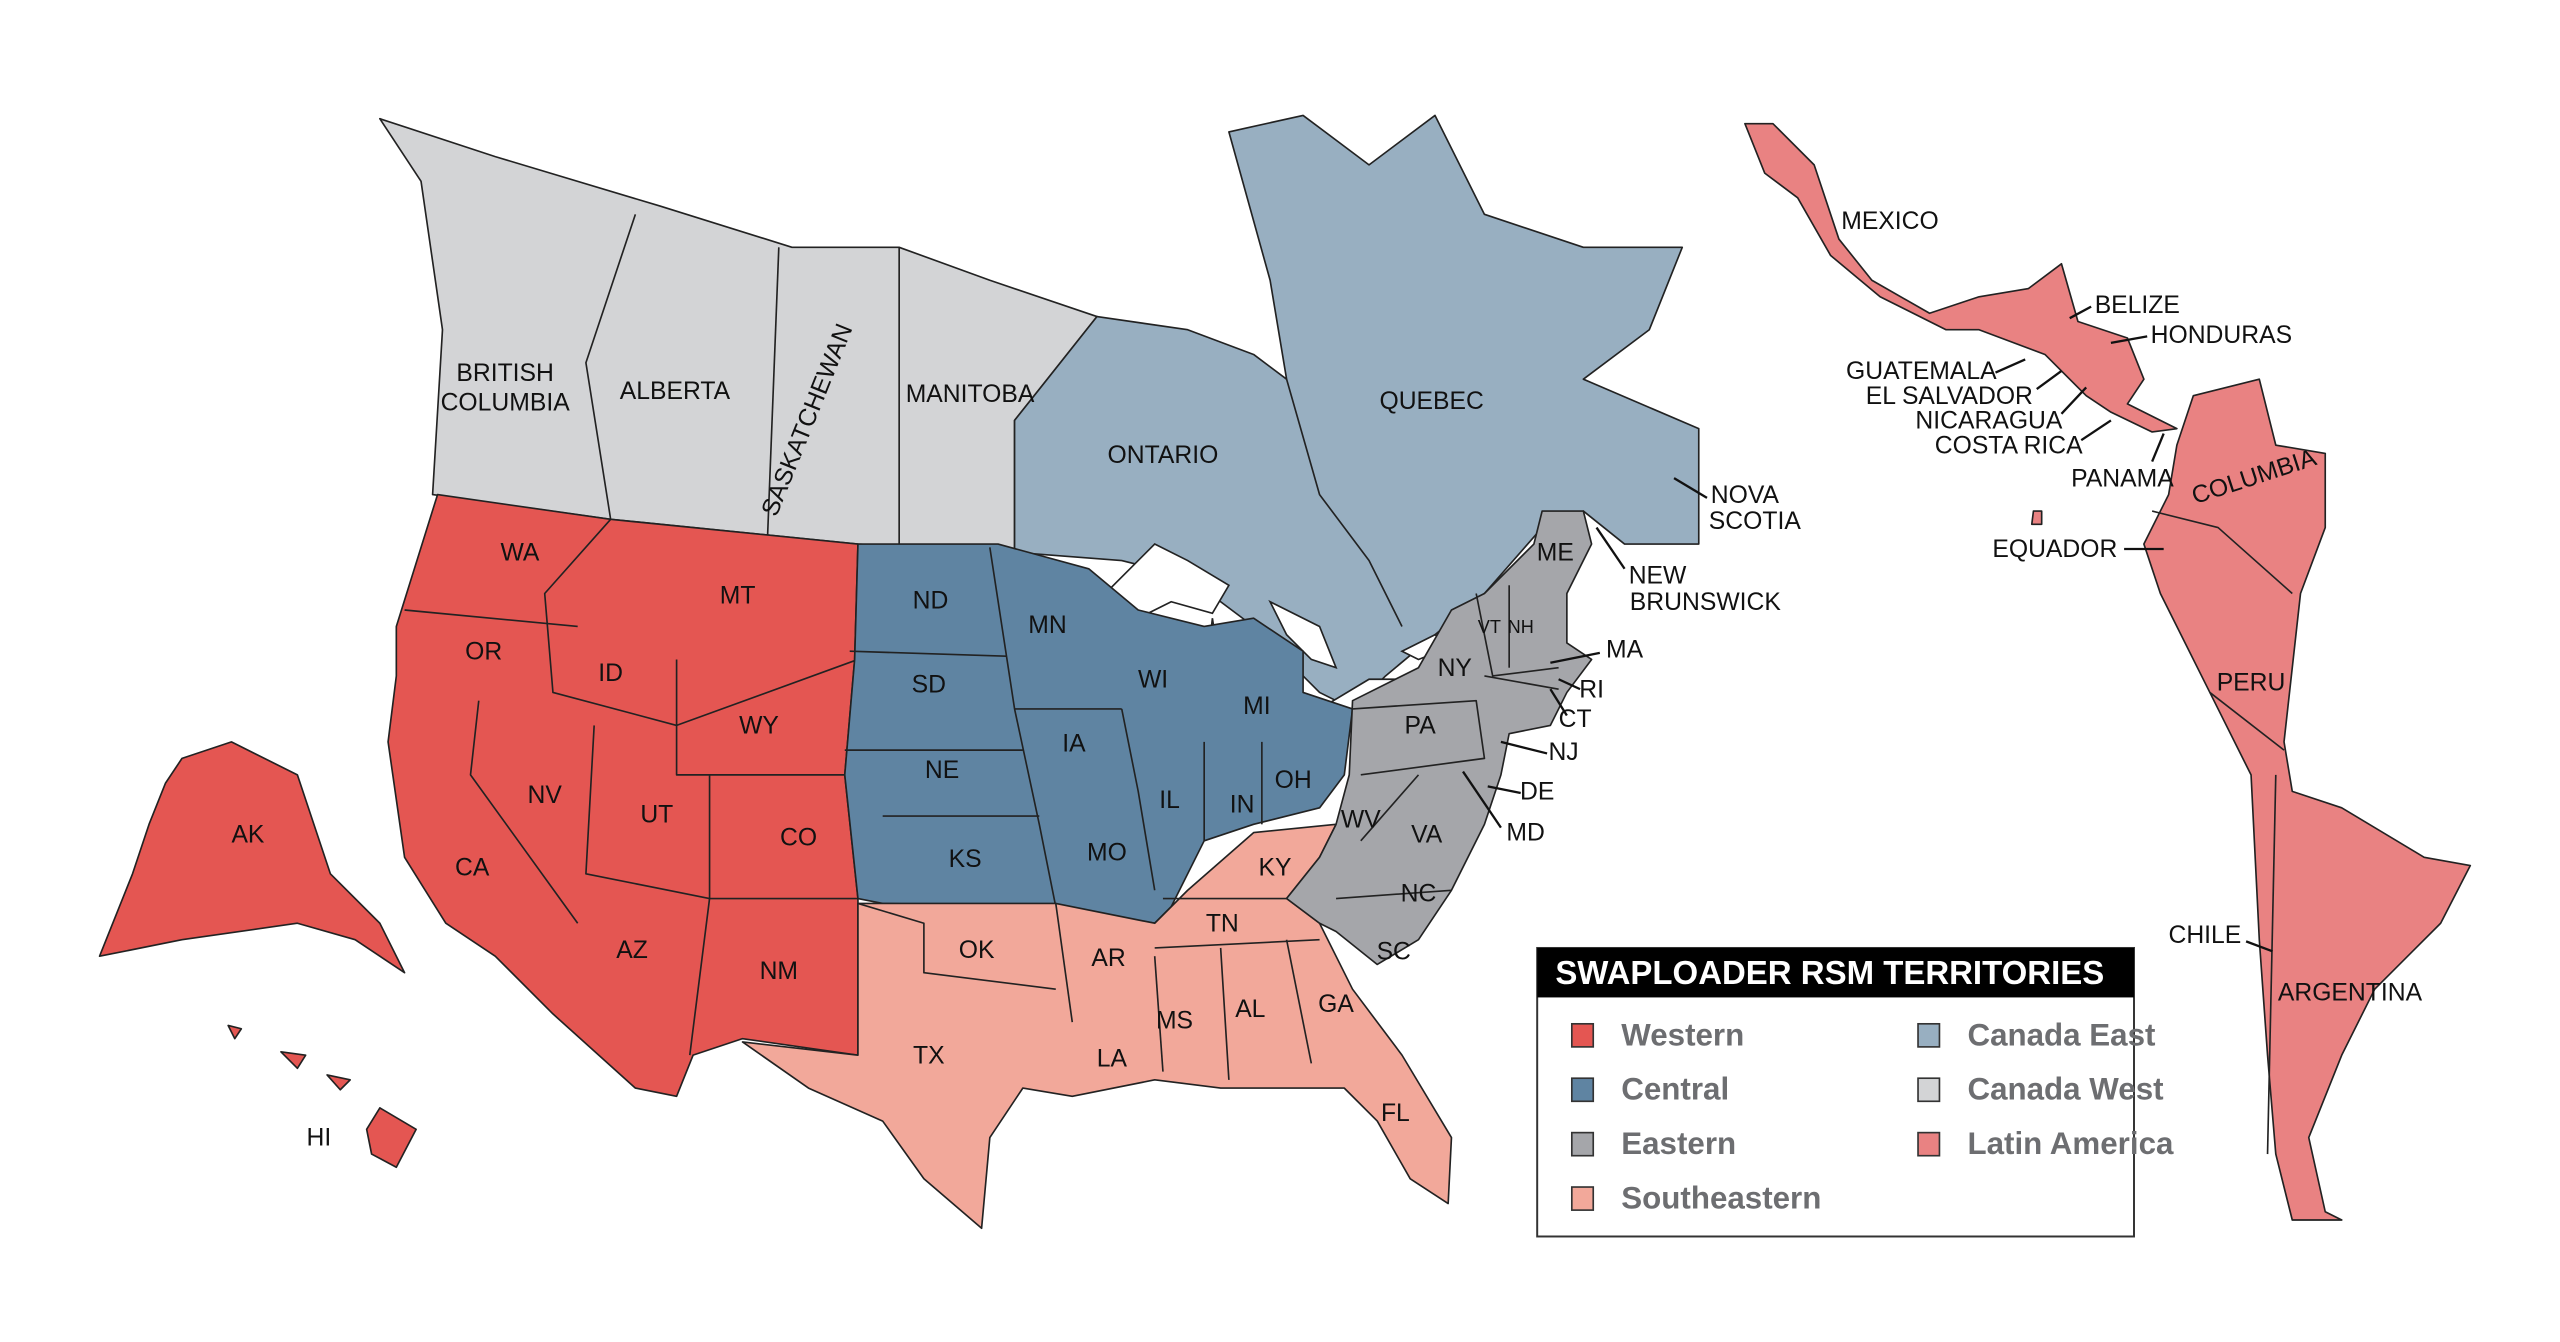 This screenshot has height=1342, width=2560. I want to click on state-label: DE, so click(1537, 792).